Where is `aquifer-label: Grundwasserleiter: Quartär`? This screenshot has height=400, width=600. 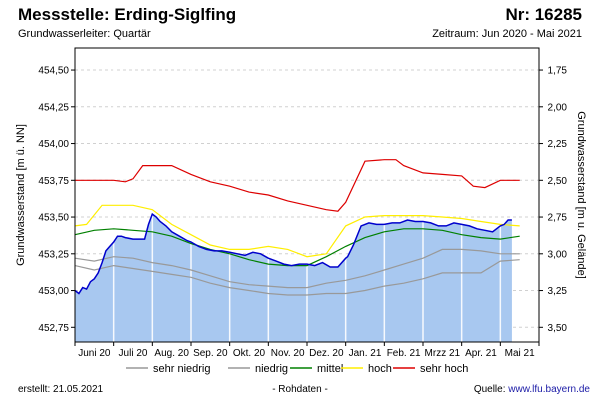
aquifer-label: Grundwasserleiter: Quartär is located at coordinates (84, 34).